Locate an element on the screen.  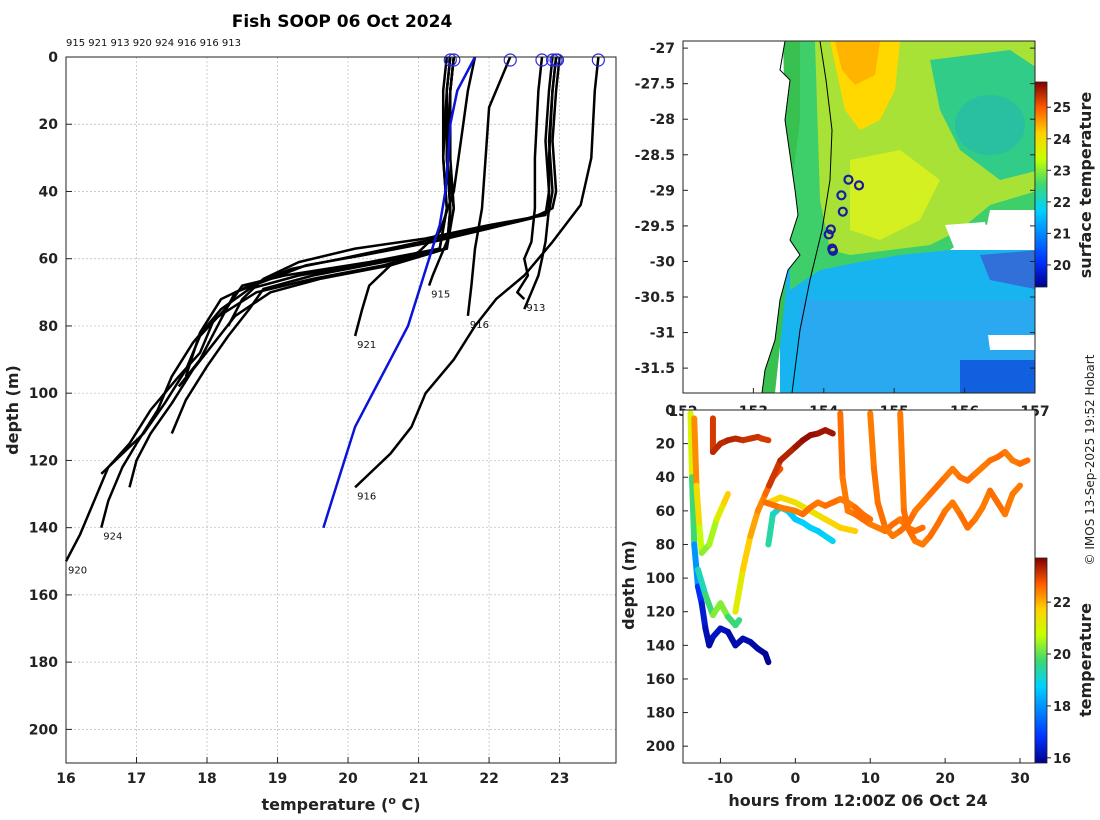
depth-tick-label: 140 is located at coordinates (660, 646).